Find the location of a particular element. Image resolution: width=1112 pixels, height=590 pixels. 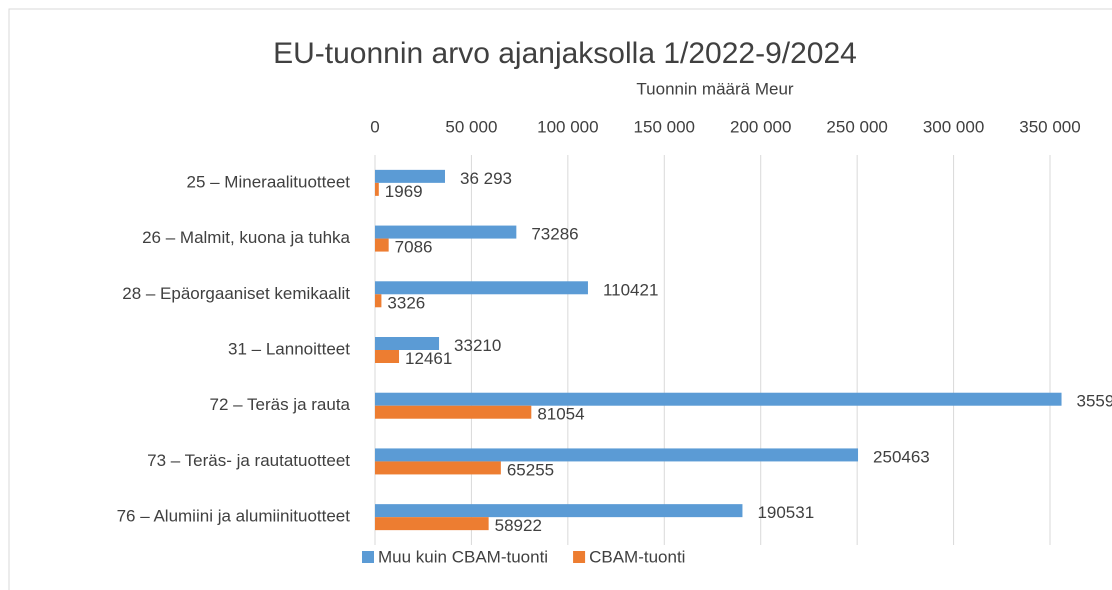

data-label: 250463 is located at coordinates (901, 456).